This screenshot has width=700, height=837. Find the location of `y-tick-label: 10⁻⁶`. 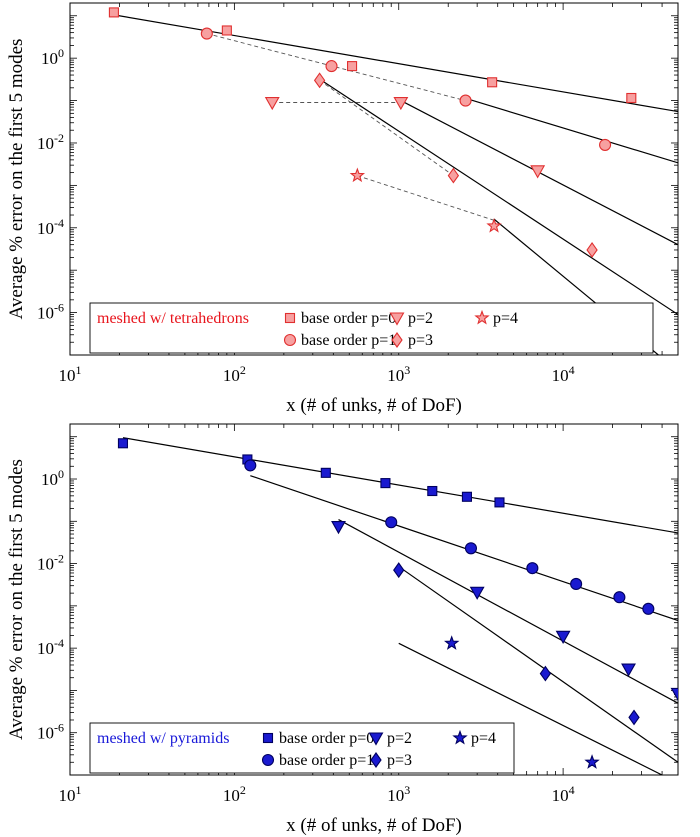

y-tick-label: 10⁻⁶ is located at coordinates (50, 732).